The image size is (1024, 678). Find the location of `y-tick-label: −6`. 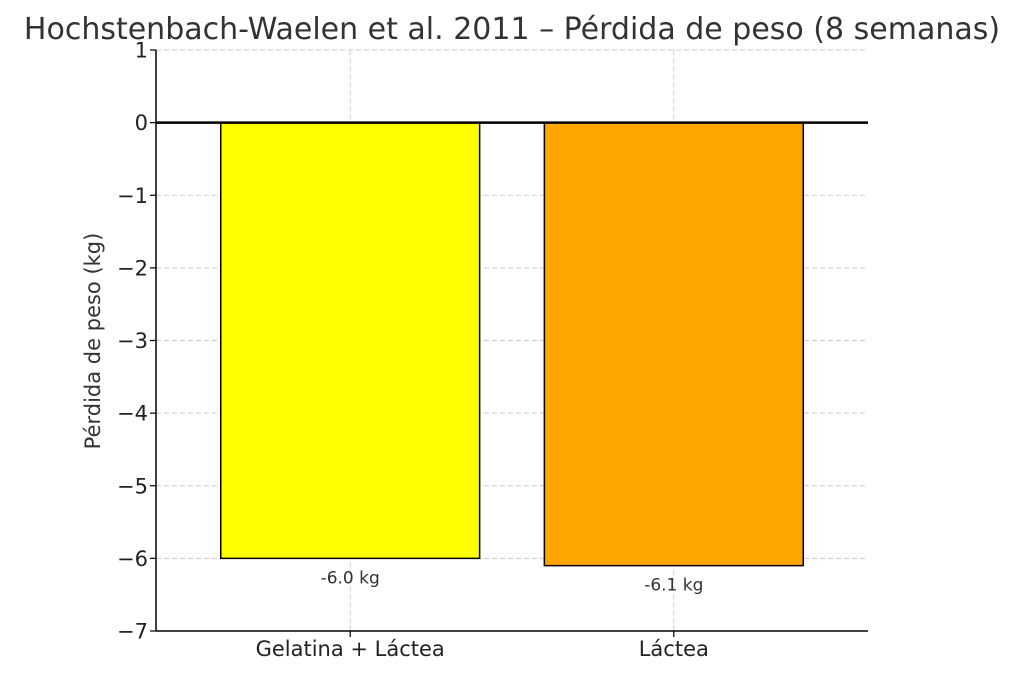

y-tick-label: −6 is located at coordinates (132, 559).